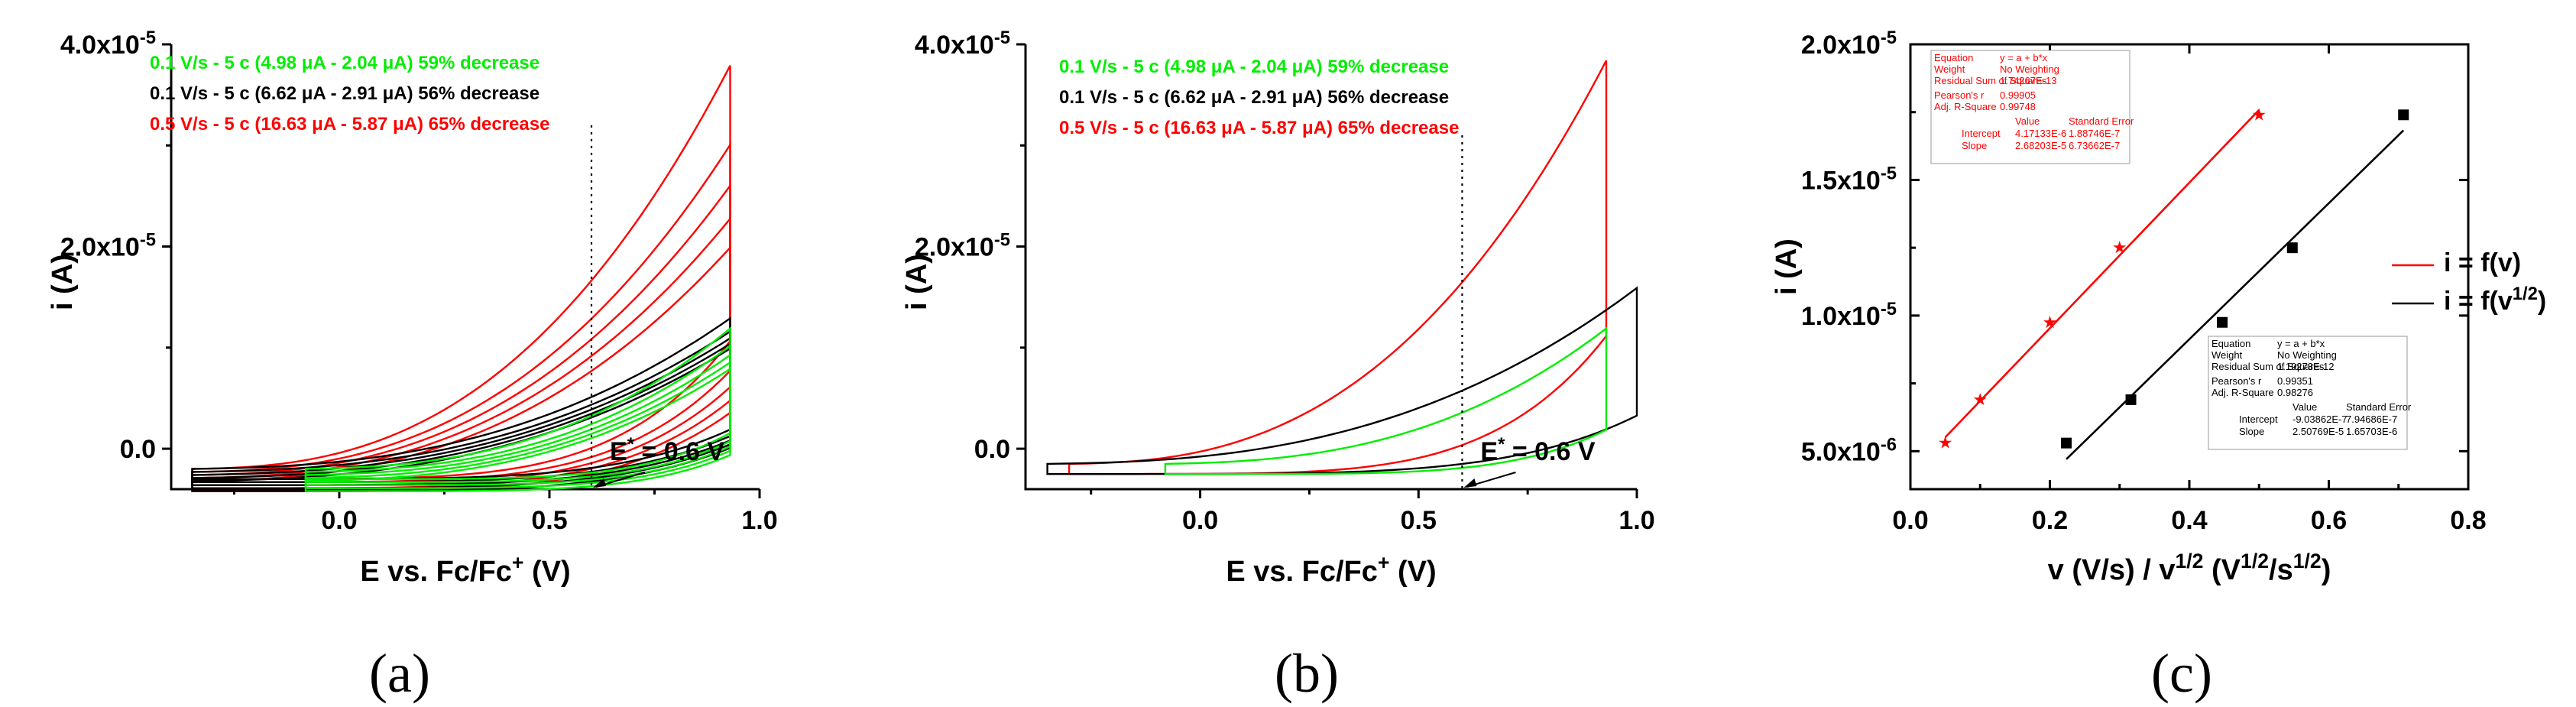 The width and height of the screenshot is (2576, 707). What do you see at coordinates (2468, 520) in the screenshot?
I see `x-tick-label: 0.8` at bounding box center [2468, 520].